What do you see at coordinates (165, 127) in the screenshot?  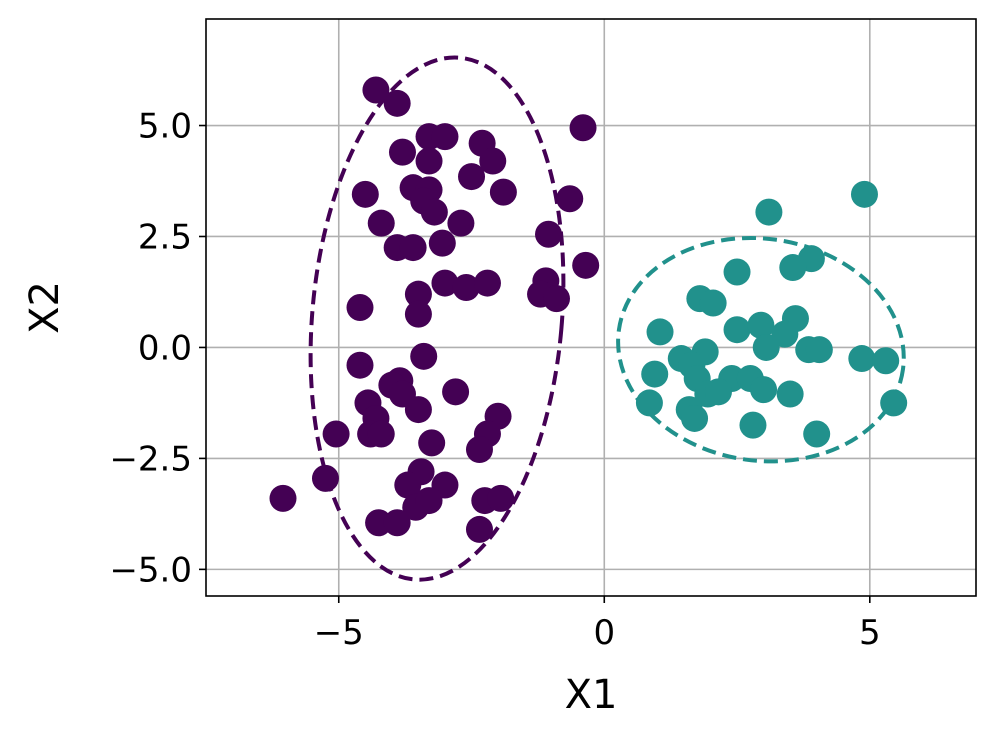 I see `y-tick-label: 5.0` at bounding box center [165, 127].